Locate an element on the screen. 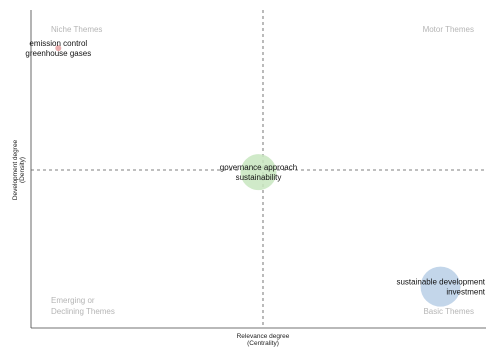 This screenshot has width=488, height=350. theme-label-1: governance approach sustainability is located at coordinates (258, 172).